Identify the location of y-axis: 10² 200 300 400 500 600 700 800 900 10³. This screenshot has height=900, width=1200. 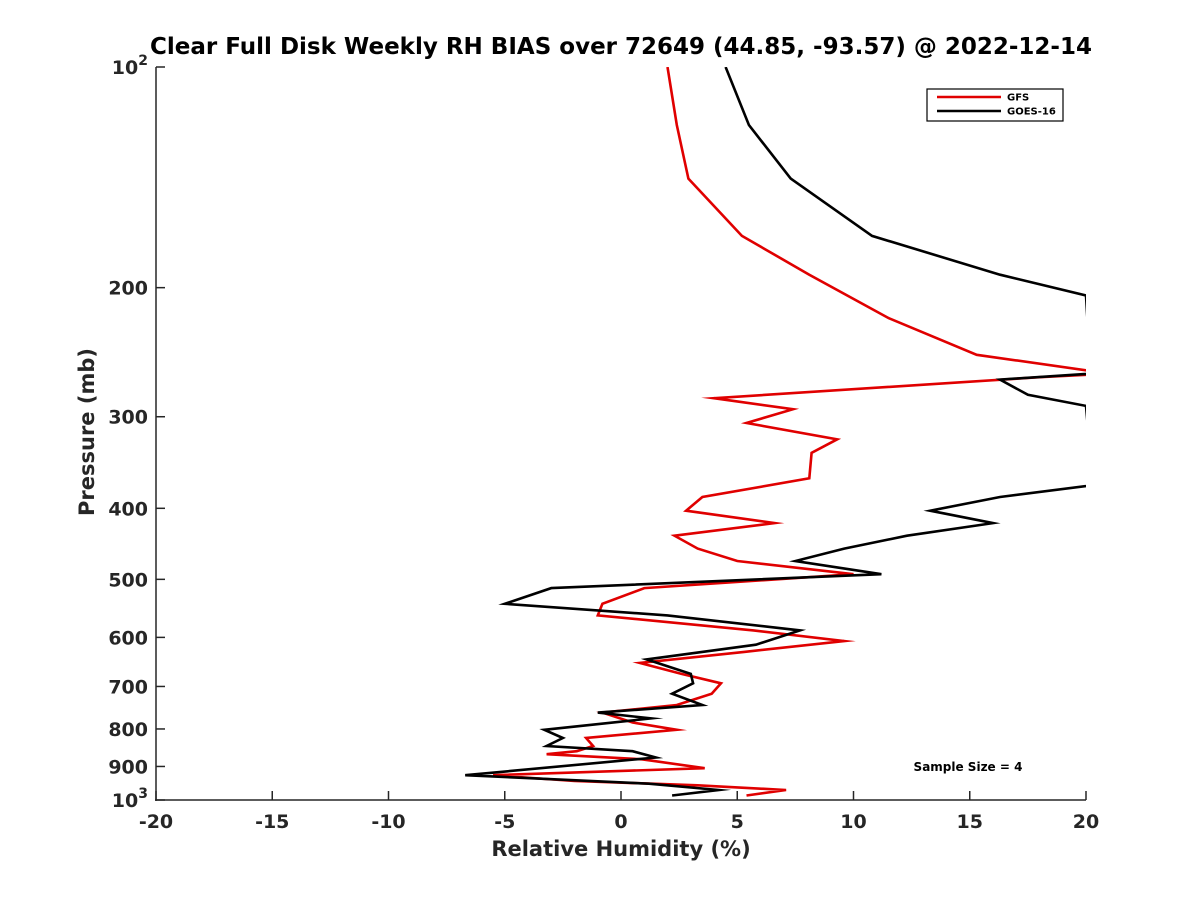
(136, 432).